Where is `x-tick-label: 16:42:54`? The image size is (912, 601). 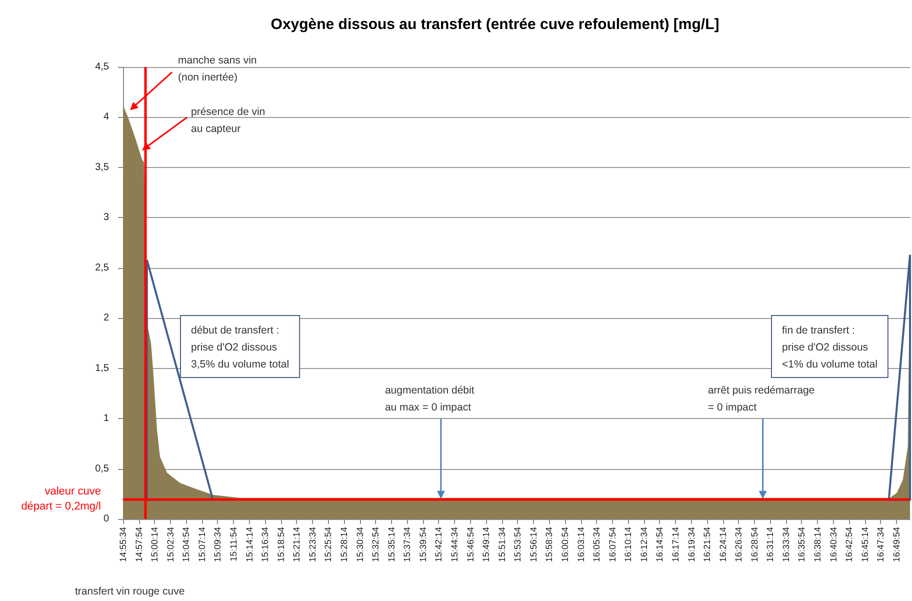 x-tick-label: 16:42:54 is located at coordinates (849, 544).